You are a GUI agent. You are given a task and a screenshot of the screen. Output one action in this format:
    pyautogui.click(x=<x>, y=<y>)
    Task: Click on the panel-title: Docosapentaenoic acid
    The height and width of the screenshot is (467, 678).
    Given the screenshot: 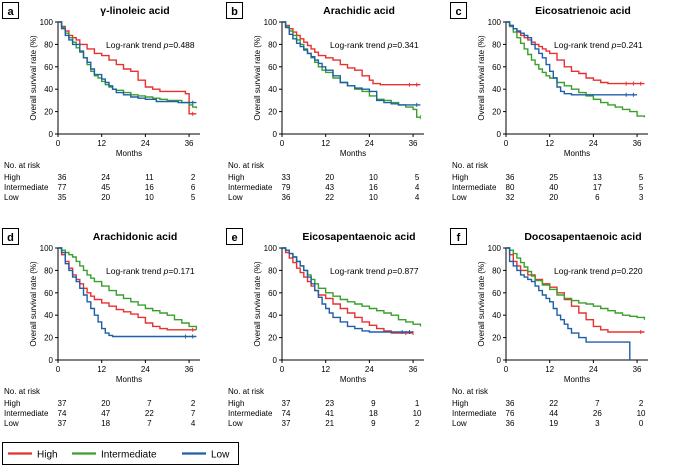 What is the action you would take?
    pyautogui.click(x=582, y=237)
    